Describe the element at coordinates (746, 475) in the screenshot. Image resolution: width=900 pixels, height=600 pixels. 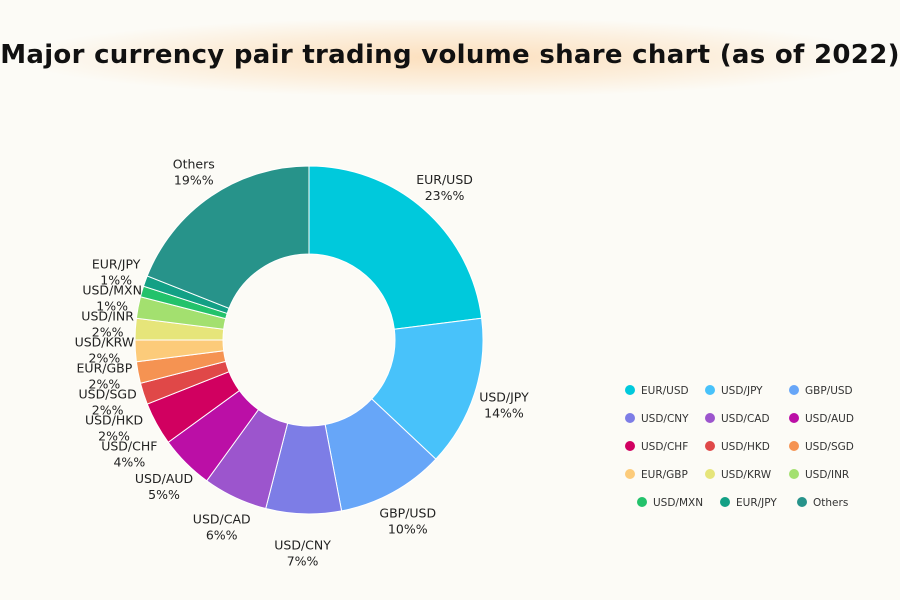
I see `legend-label-usd-krw: USD/KRW` at that location.